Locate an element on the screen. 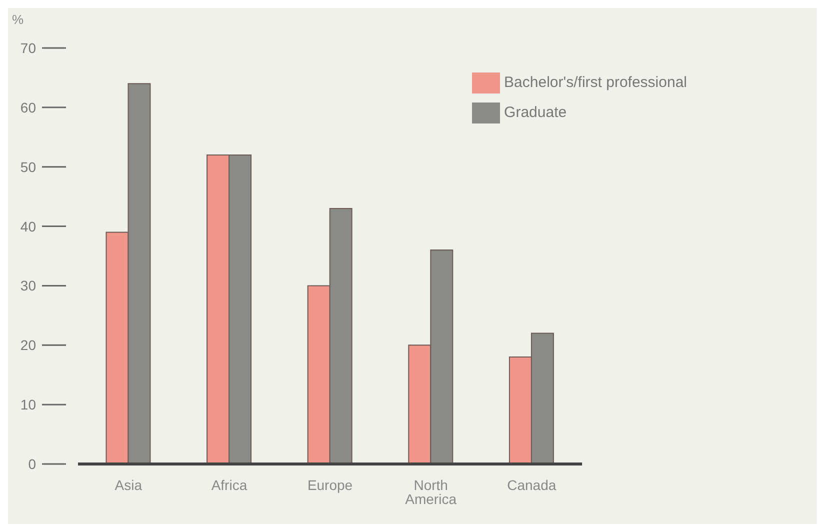  legend-label: Bachelor's/first professional is located at coordinates (595, 82).